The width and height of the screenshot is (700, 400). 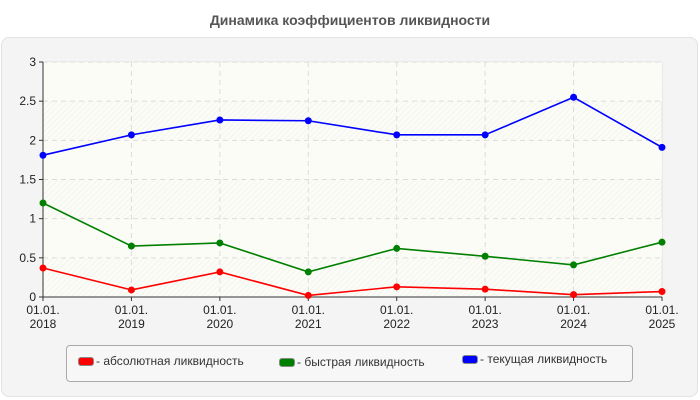 I want to click on chart-title: Динамика коэффициентов ликвидности, so click(x=350, y=20).